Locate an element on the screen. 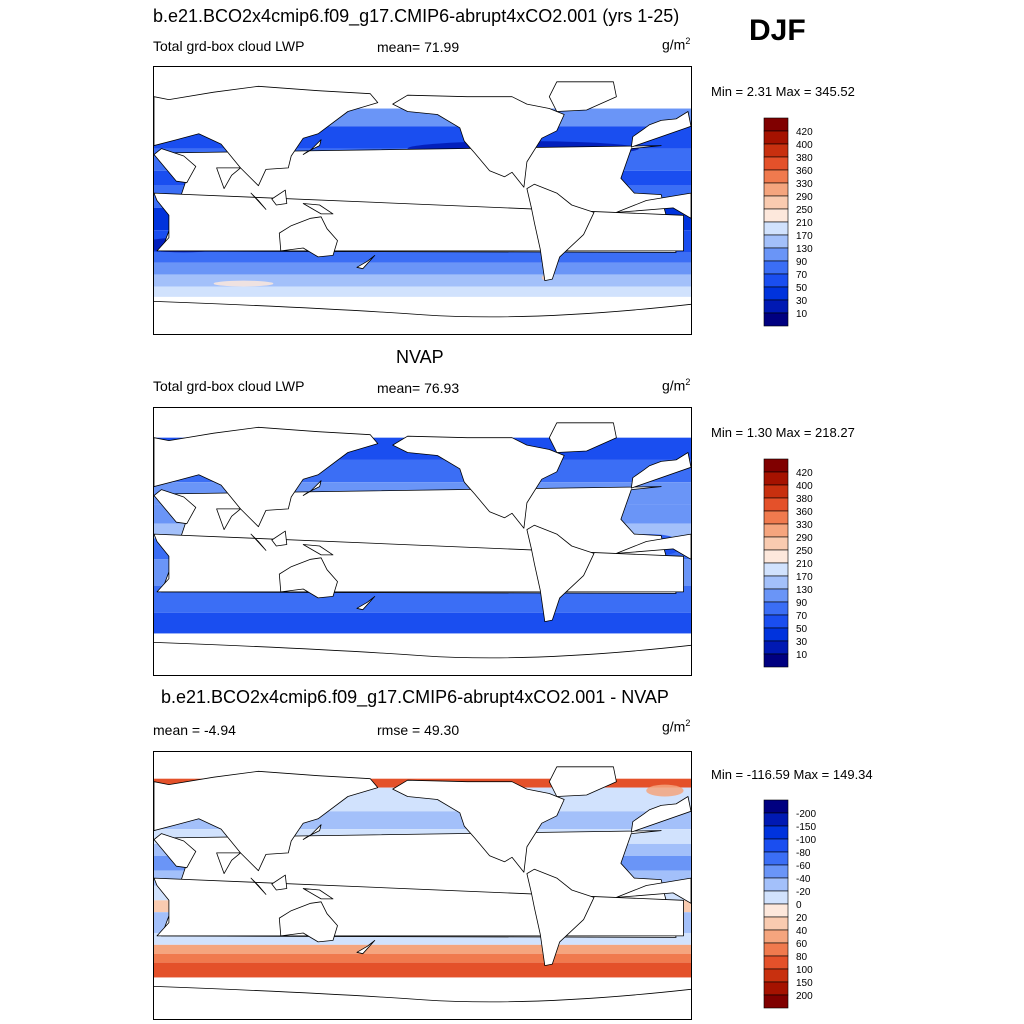 The image size is (1024, 1024). panel-1-units: g/m2 is located at coordinates (676, 44).